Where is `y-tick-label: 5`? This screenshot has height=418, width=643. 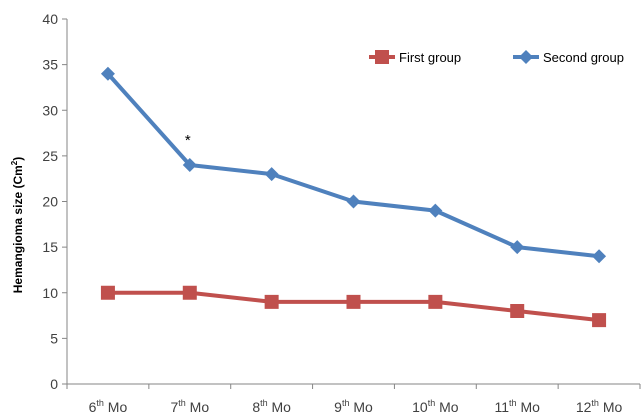
y-tick-label: 5 is located at coordinates (54, 338).